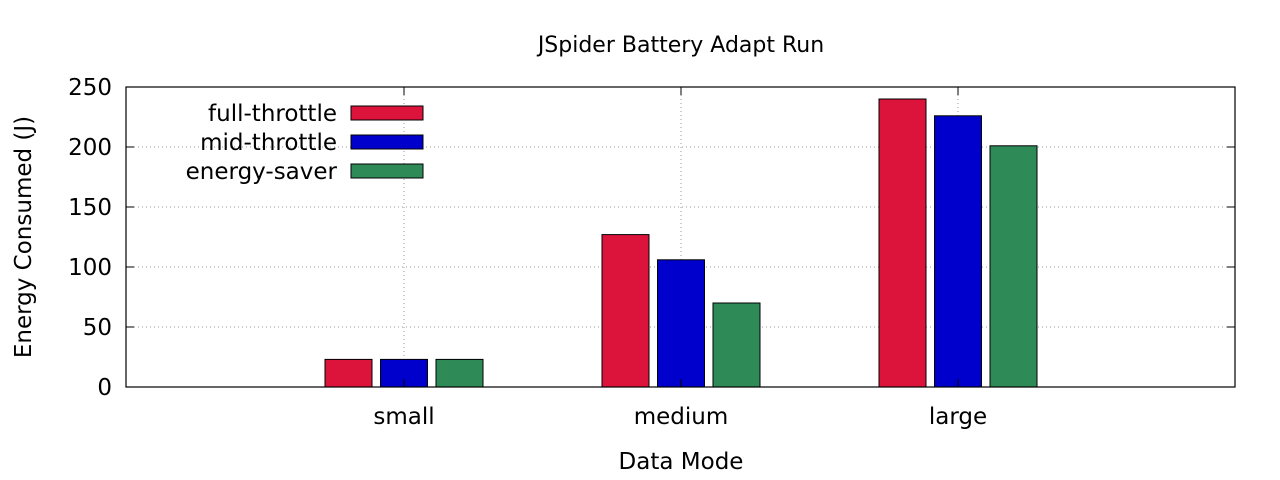 The image size is (1280, 480). I want to click on y-tick-label: 200, so click(90, 148).